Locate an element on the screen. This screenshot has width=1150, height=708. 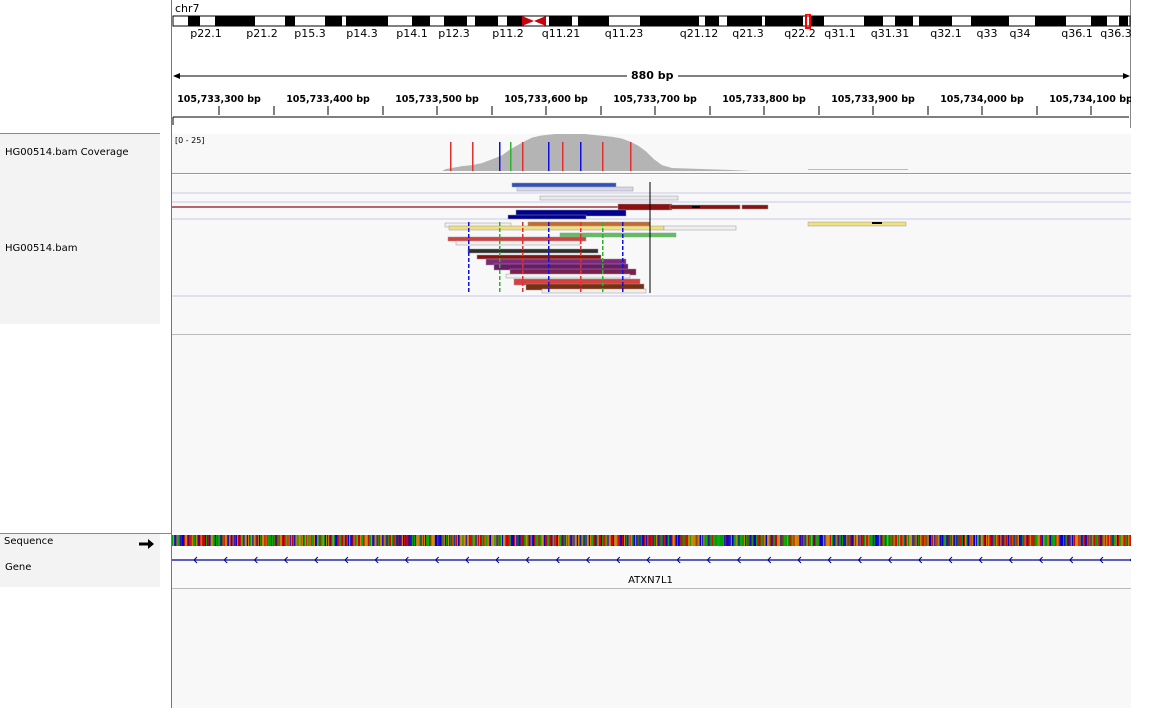
coverage-track: [0 - 25] is located at coordinates (651, 154).